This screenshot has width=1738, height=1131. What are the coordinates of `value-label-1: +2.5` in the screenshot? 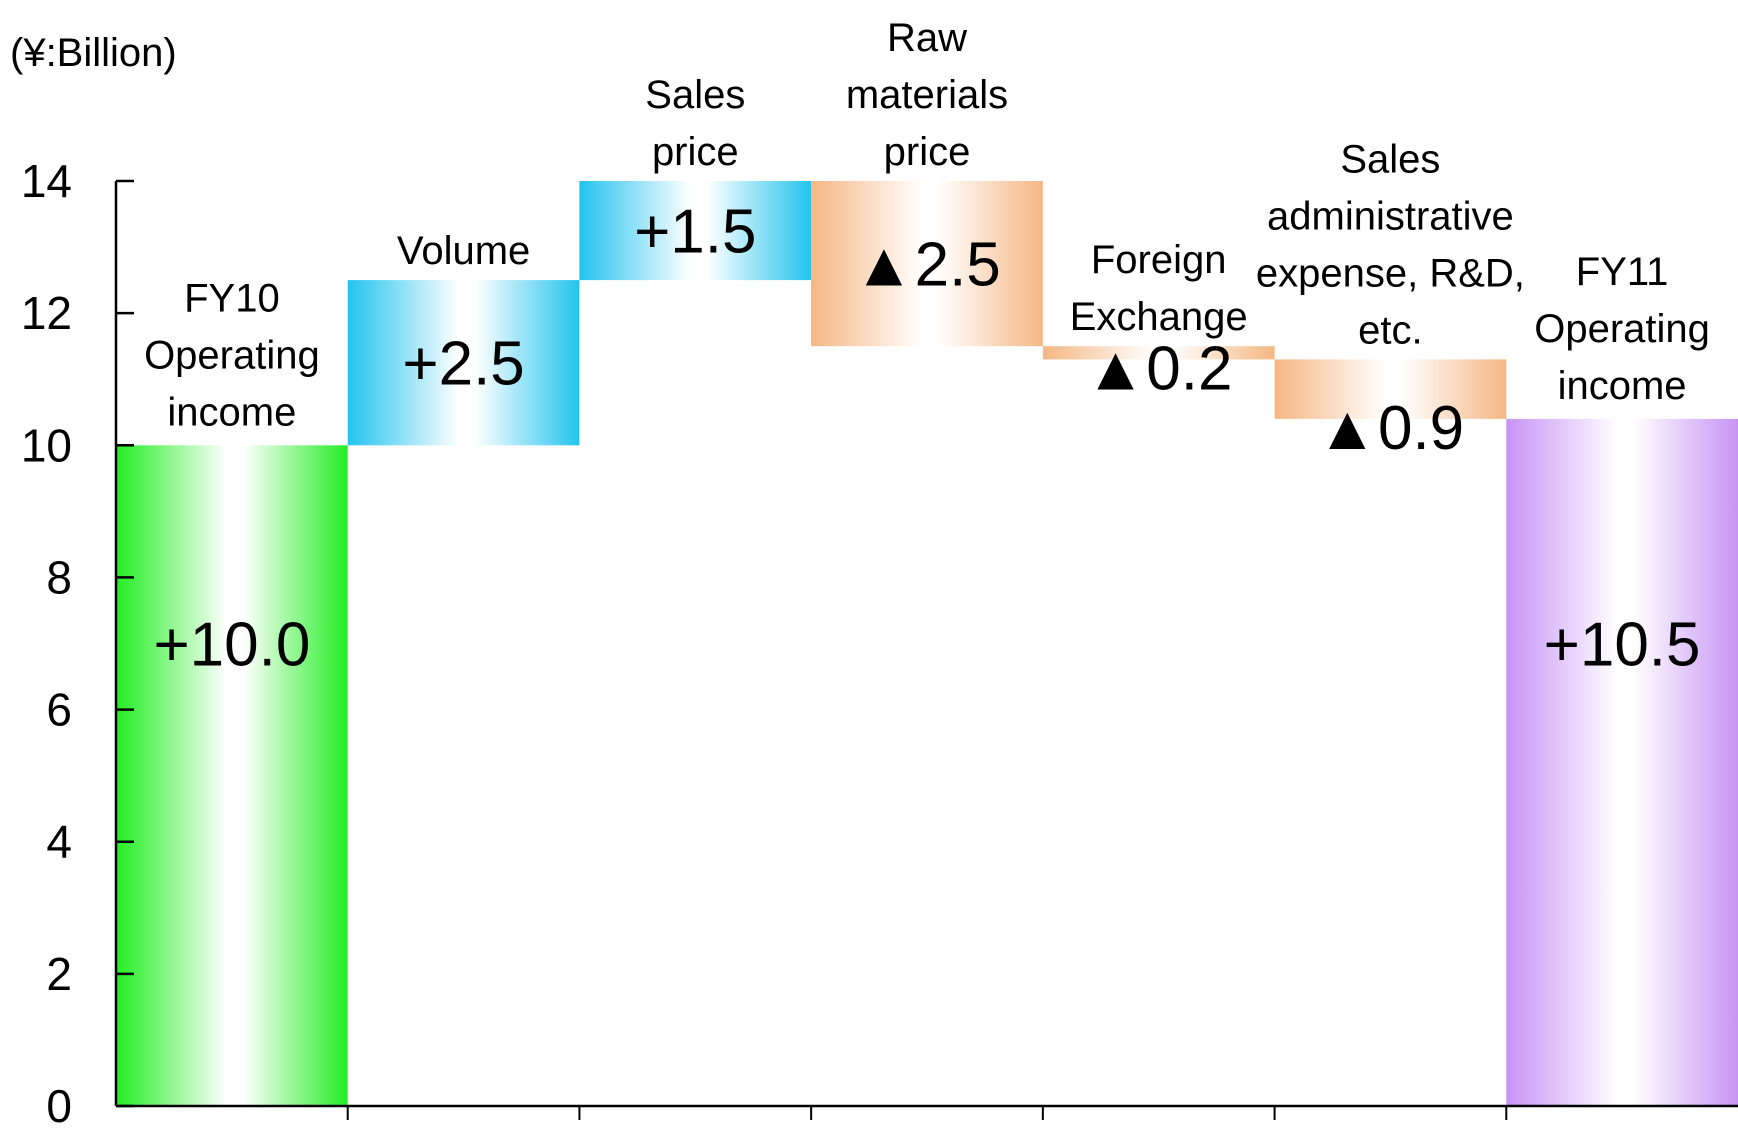 It's located at (463, 364).